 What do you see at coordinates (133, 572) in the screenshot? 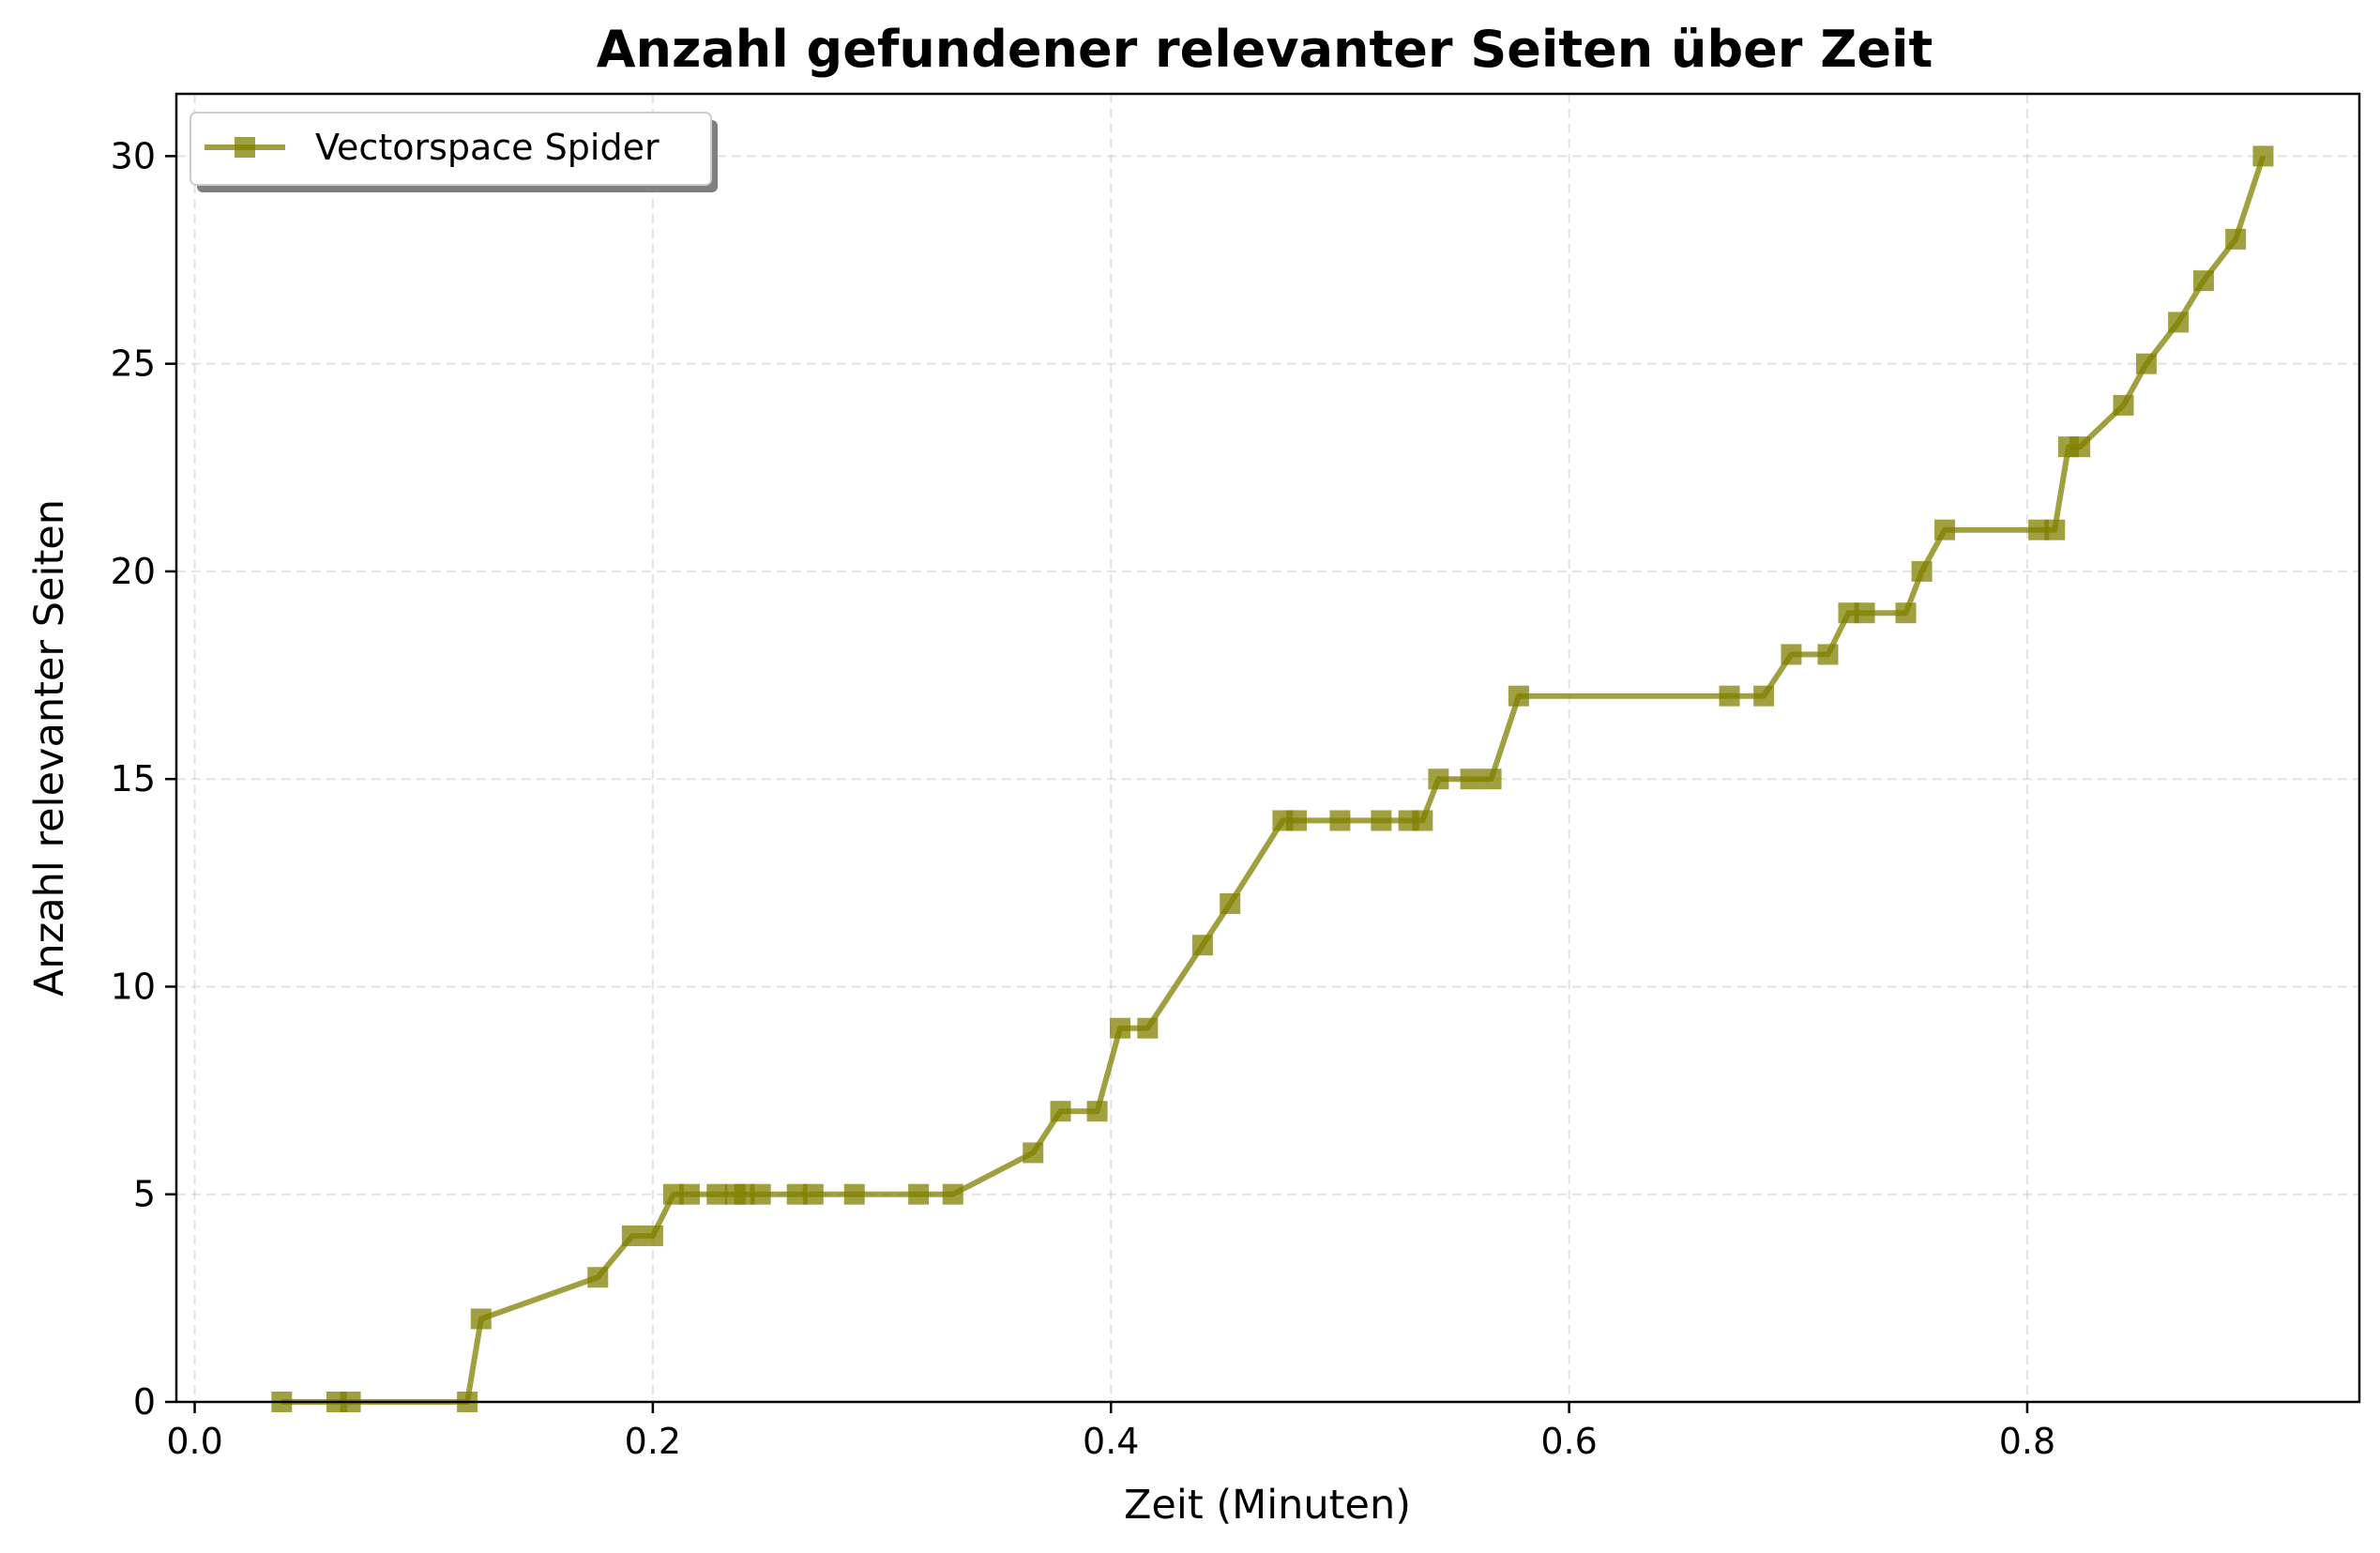
I see `y-tick-label: 20` at bounding box center [133, 572].